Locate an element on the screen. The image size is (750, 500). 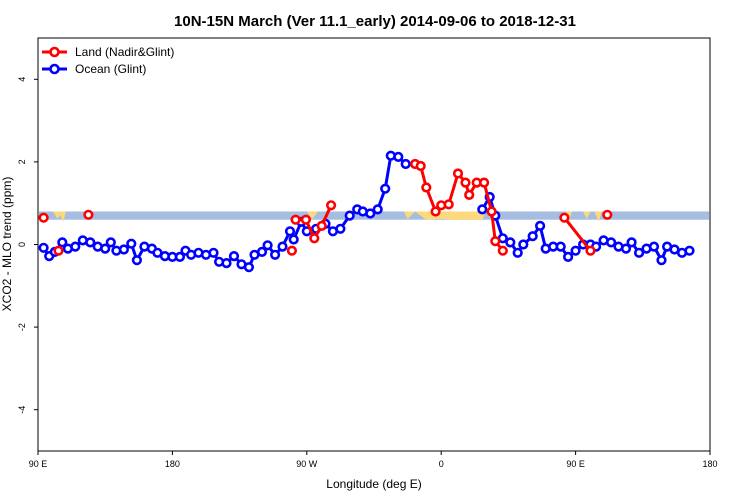
x-tick-label-0: 90 E is located at coordinates (38, 464).